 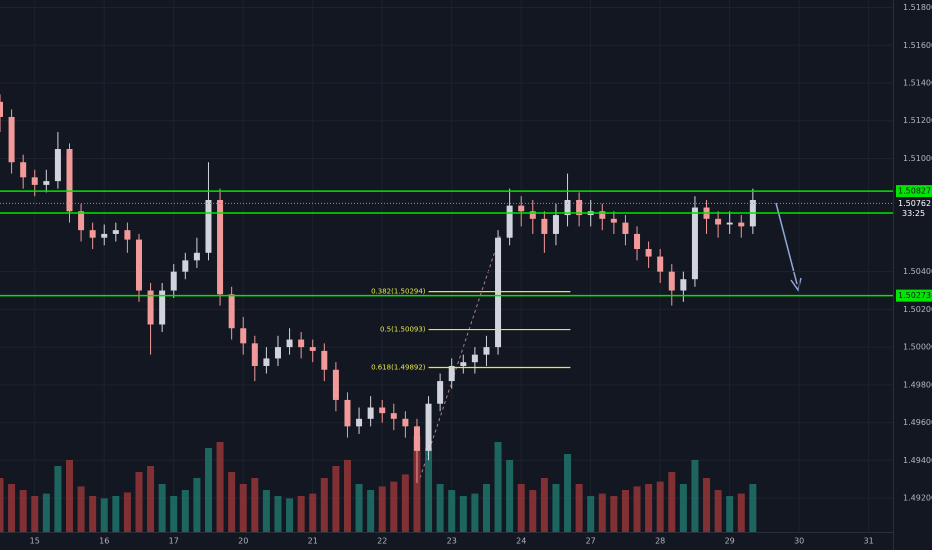 I want to click on x-tick-label: 20, so click(x=243, y=541).